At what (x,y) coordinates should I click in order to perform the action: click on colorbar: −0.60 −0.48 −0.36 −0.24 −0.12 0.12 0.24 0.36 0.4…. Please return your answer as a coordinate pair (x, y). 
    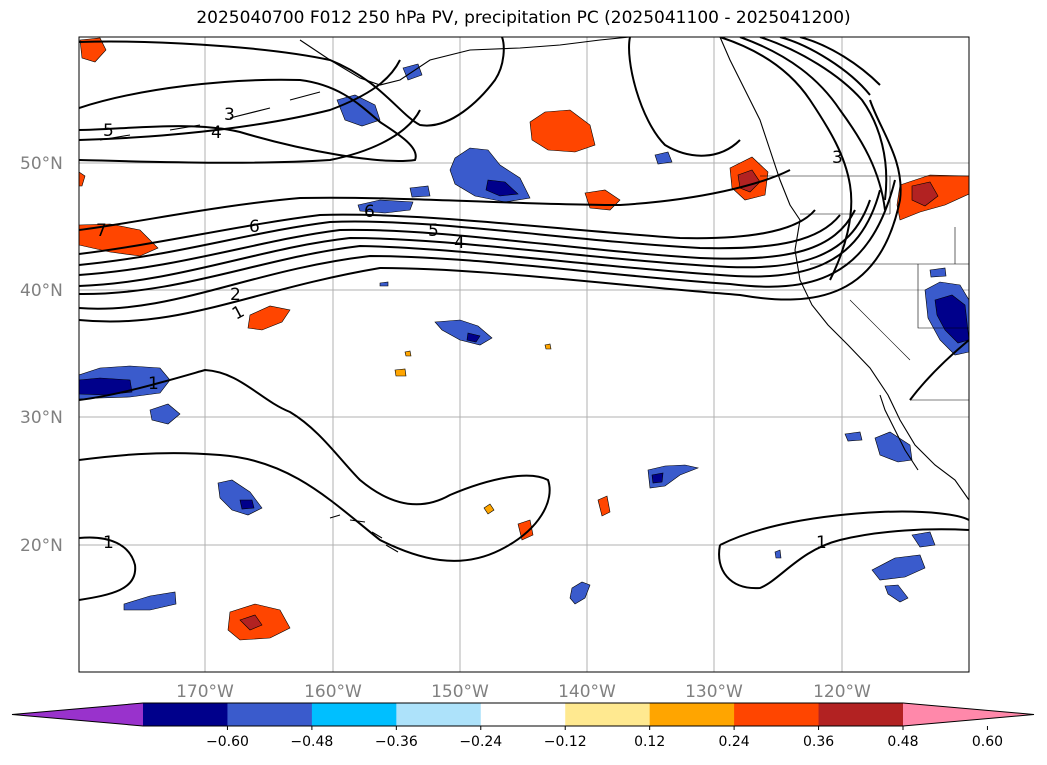
    Looking at the image, I should click on (523, 726).